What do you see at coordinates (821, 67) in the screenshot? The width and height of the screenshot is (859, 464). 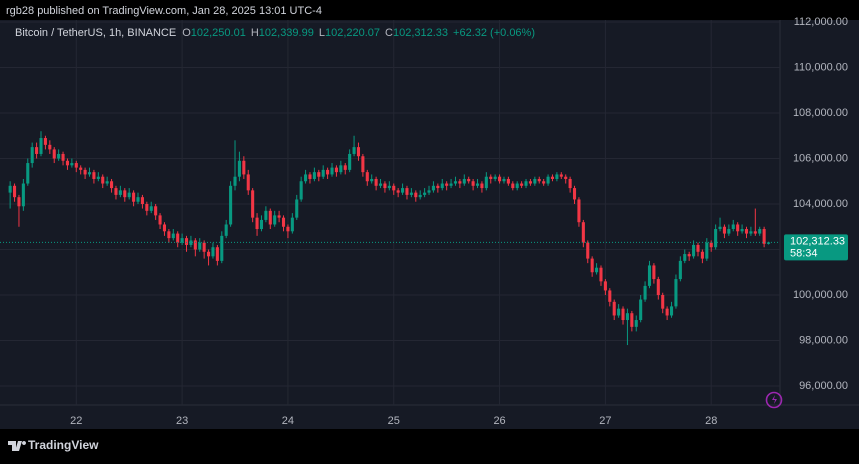 I see `y-tick-label: 110,000.00` at bounding box center [821, 67].